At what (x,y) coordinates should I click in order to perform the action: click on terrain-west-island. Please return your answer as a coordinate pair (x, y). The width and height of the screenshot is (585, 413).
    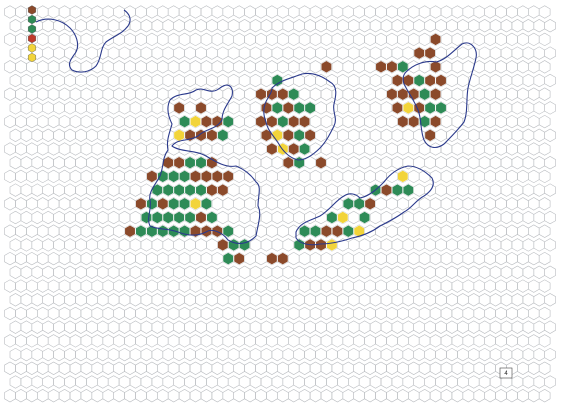
    Looking at the image, I should click on (187, 183).